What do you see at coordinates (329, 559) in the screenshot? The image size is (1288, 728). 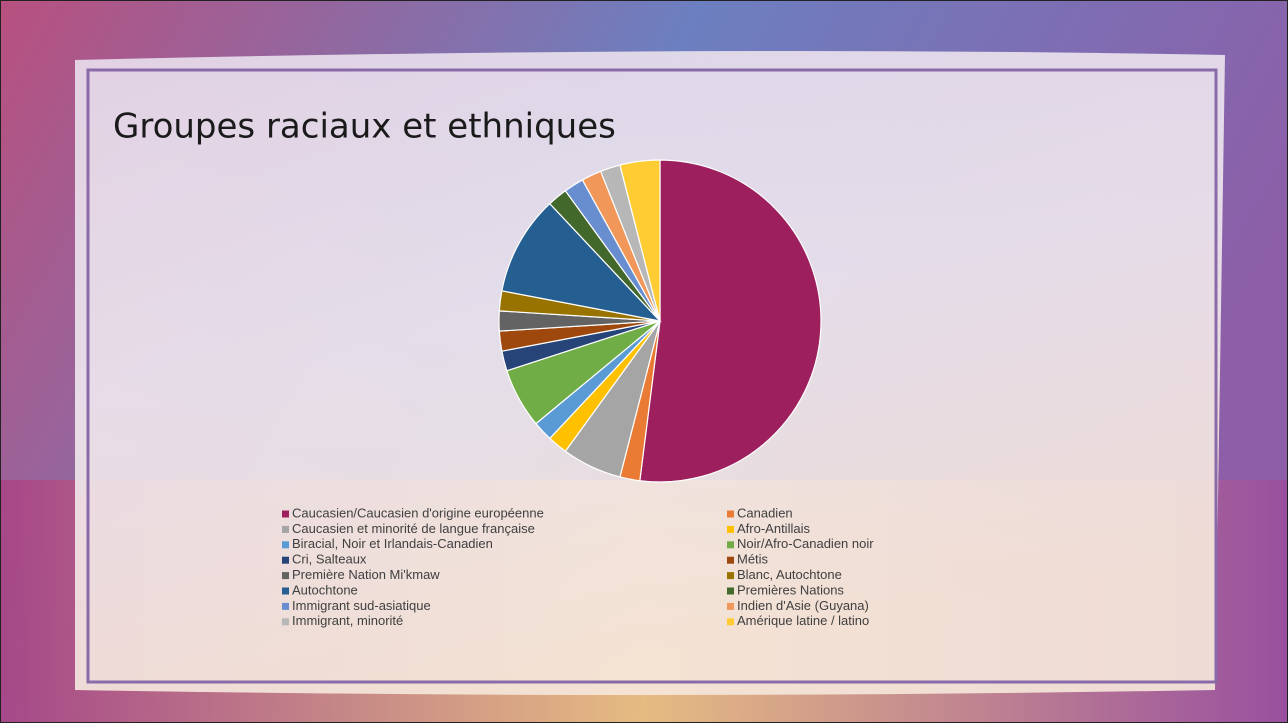 I see `legend-label: Cri, Salteaux` at bounding box center [329, 559].